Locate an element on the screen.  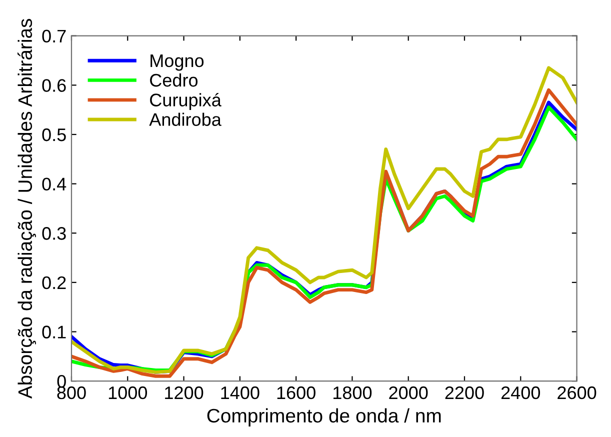
y-tick-label: 0.3 is located at coordinates (54, 233).